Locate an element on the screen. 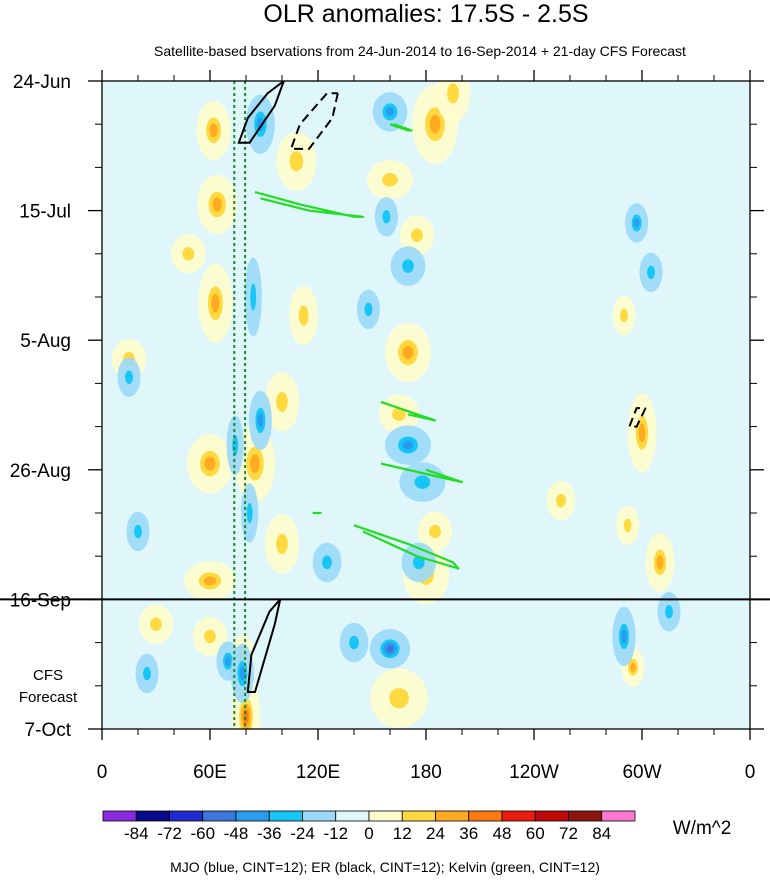 The width and height of the screenshot is (770, 883). colorbar-label: 12 is located at coordinates (402, 833).